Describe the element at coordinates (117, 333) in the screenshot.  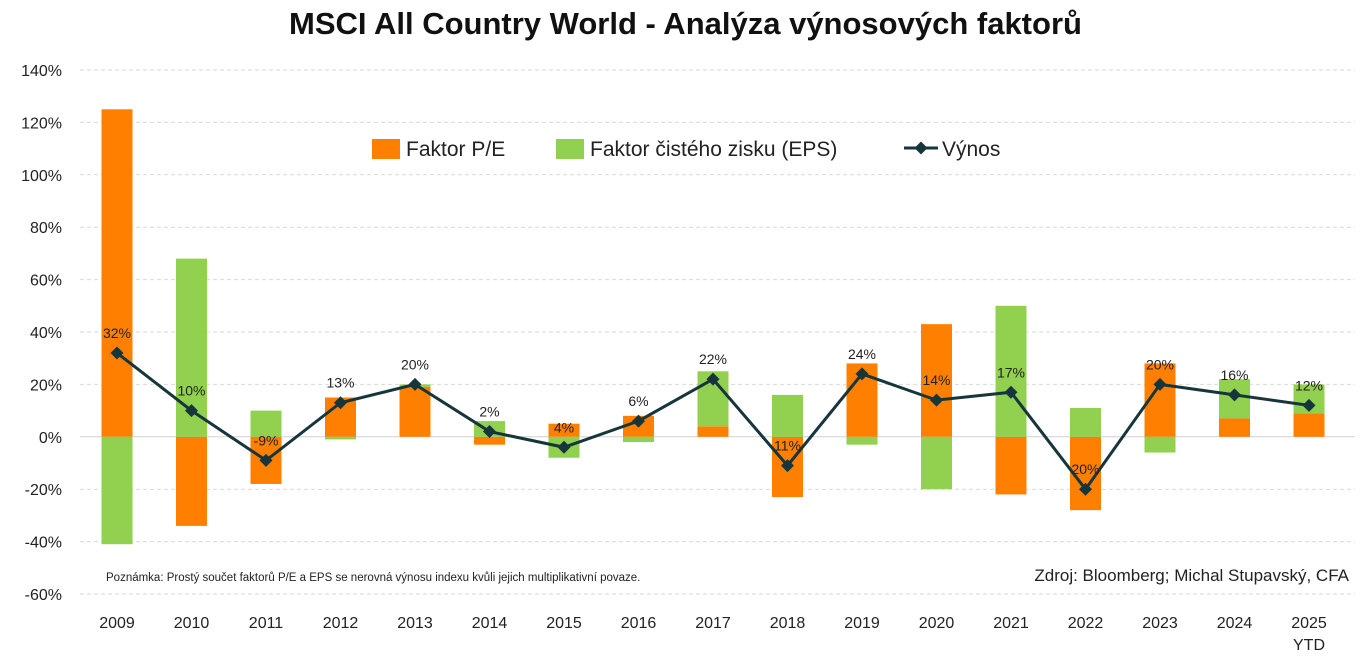
I see `return-data-label: 32%` at that location.